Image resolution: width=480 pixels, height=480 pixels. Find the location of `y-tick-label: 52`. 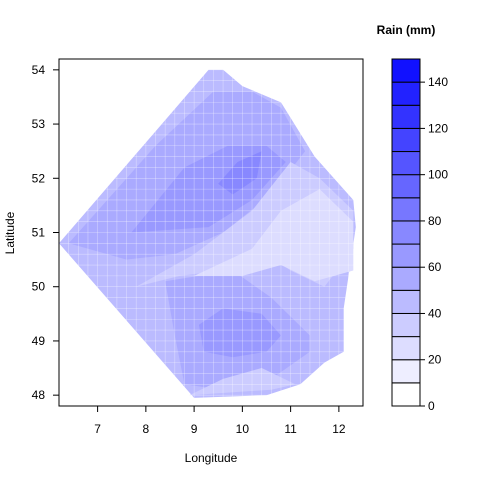

y-tick-label: 52 is located at coordinates (39, 178).